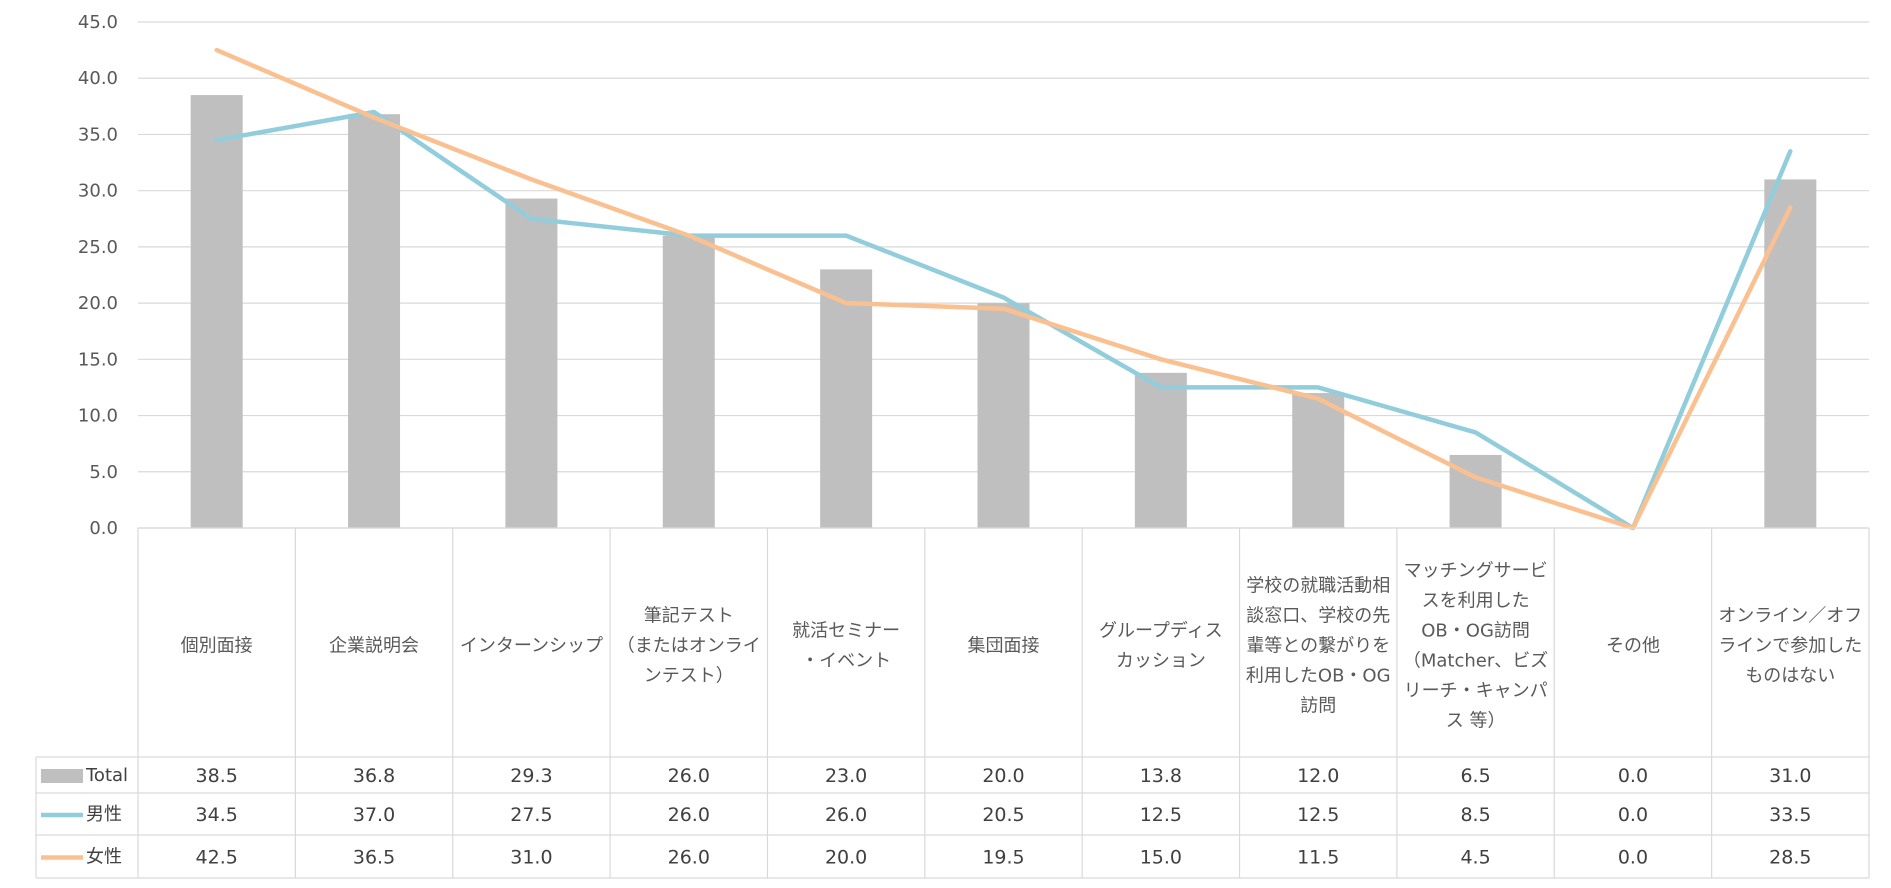 The height and width of the screenshot is (888, 1891). I want to click on x-category-label: 企業説明会, so click(374, 646).